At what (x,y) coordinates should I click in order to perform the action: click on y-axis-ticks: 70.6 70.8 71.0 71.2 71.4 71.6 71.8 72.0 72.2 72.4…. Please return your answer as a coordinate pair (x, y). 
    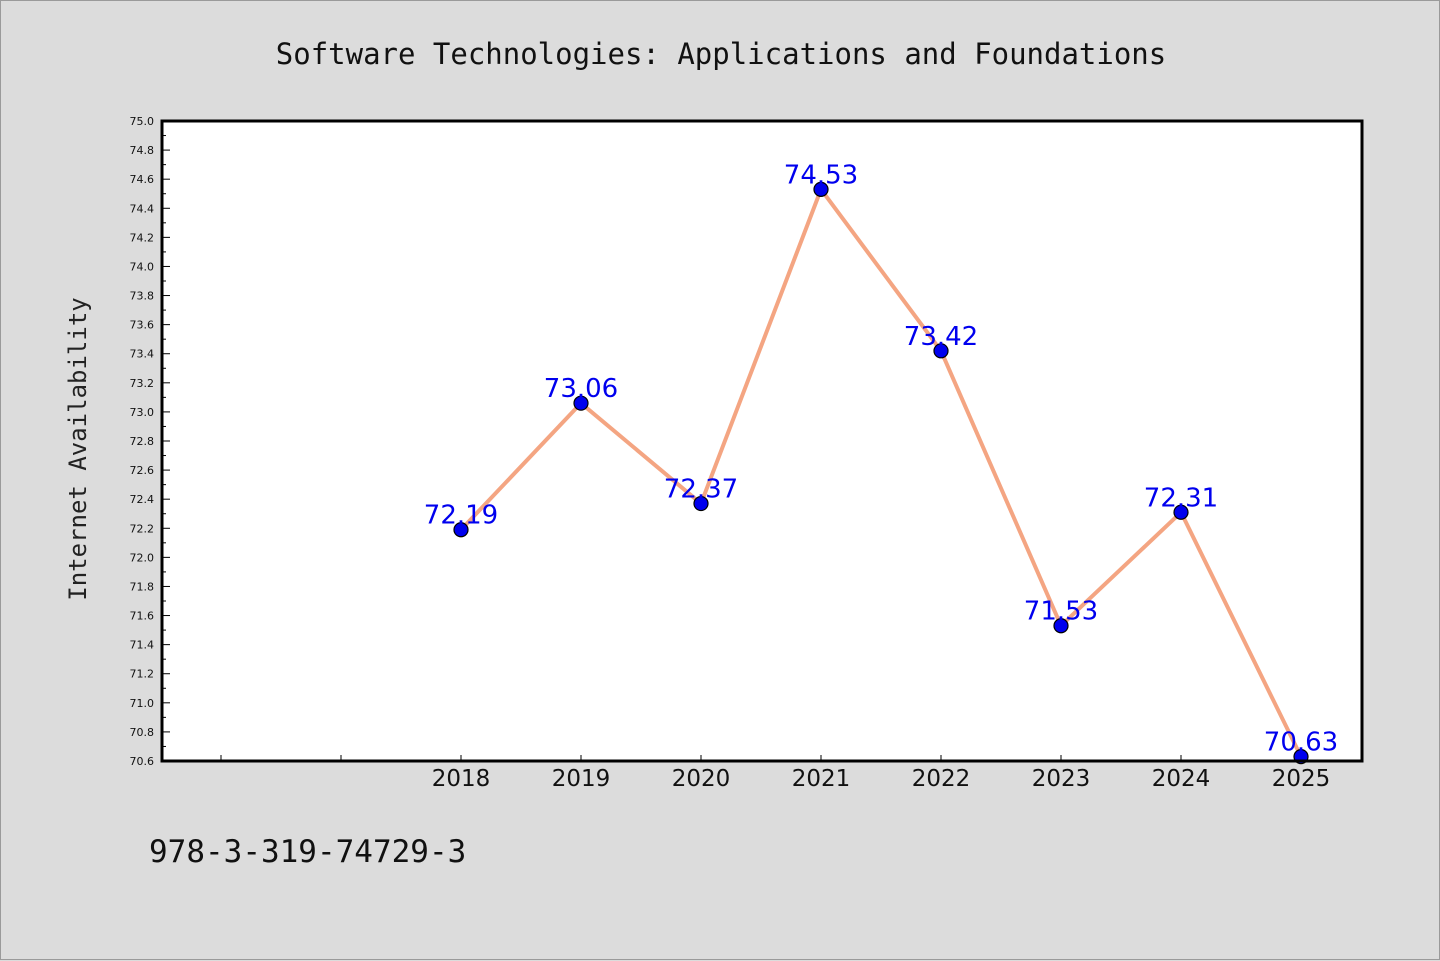
    Looking at the image, I should click on (150, 441).